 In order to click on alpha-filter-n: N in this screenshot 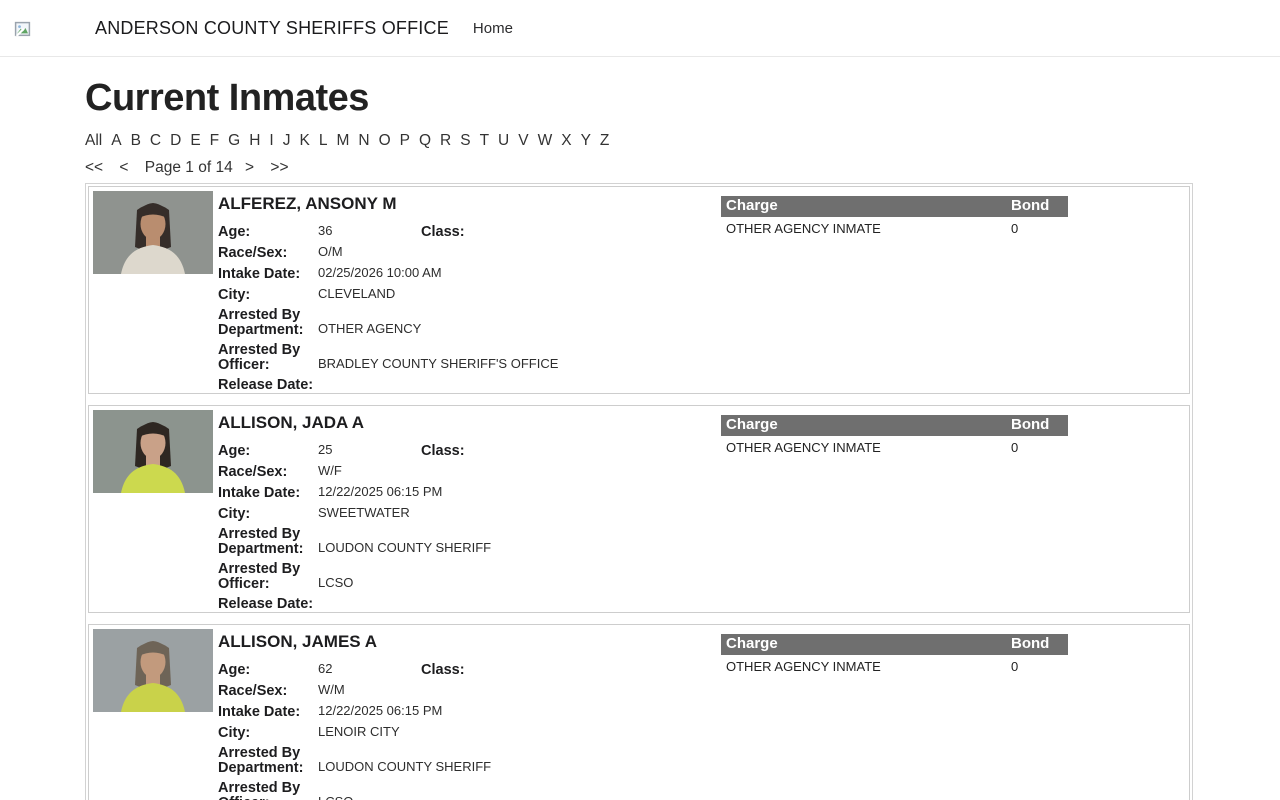, I will do `click(364, 140)`.